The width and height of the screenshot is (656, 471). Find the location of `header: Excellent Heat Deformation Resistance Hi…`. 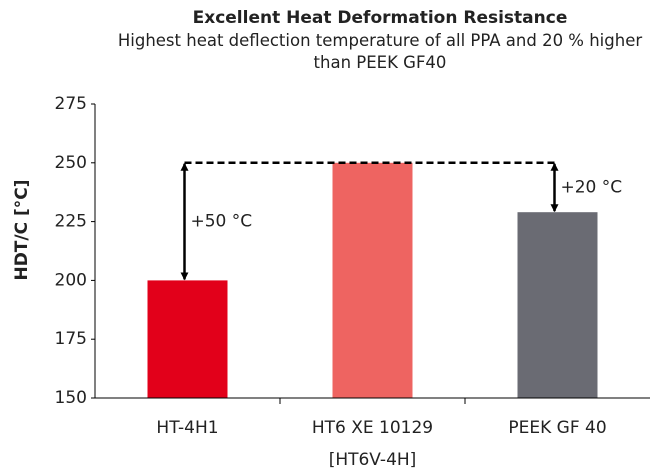

header: Excellent Heat Deformation Resistance Hi… is located at coordinates (380, 41).